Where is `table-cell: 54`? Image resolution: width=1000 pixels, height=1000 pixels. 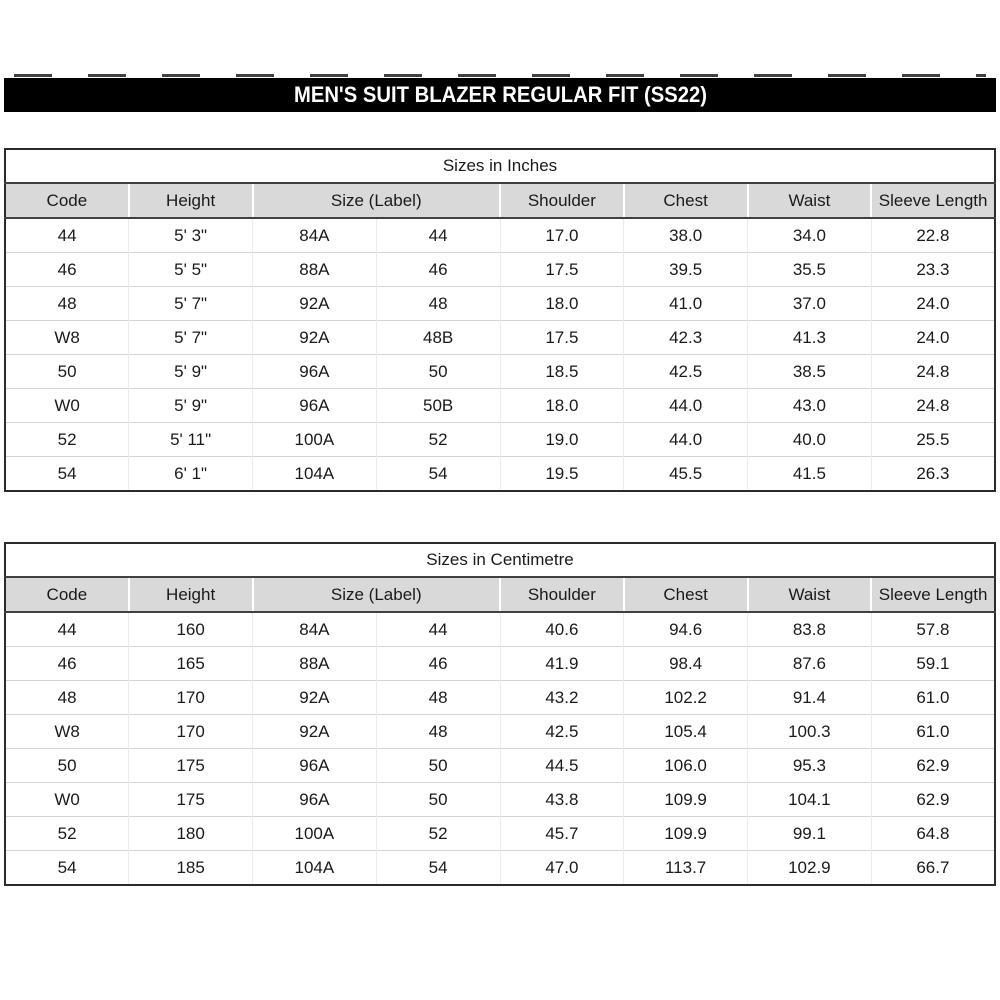 table-cell: 54 is located at coordinates (67, 867).